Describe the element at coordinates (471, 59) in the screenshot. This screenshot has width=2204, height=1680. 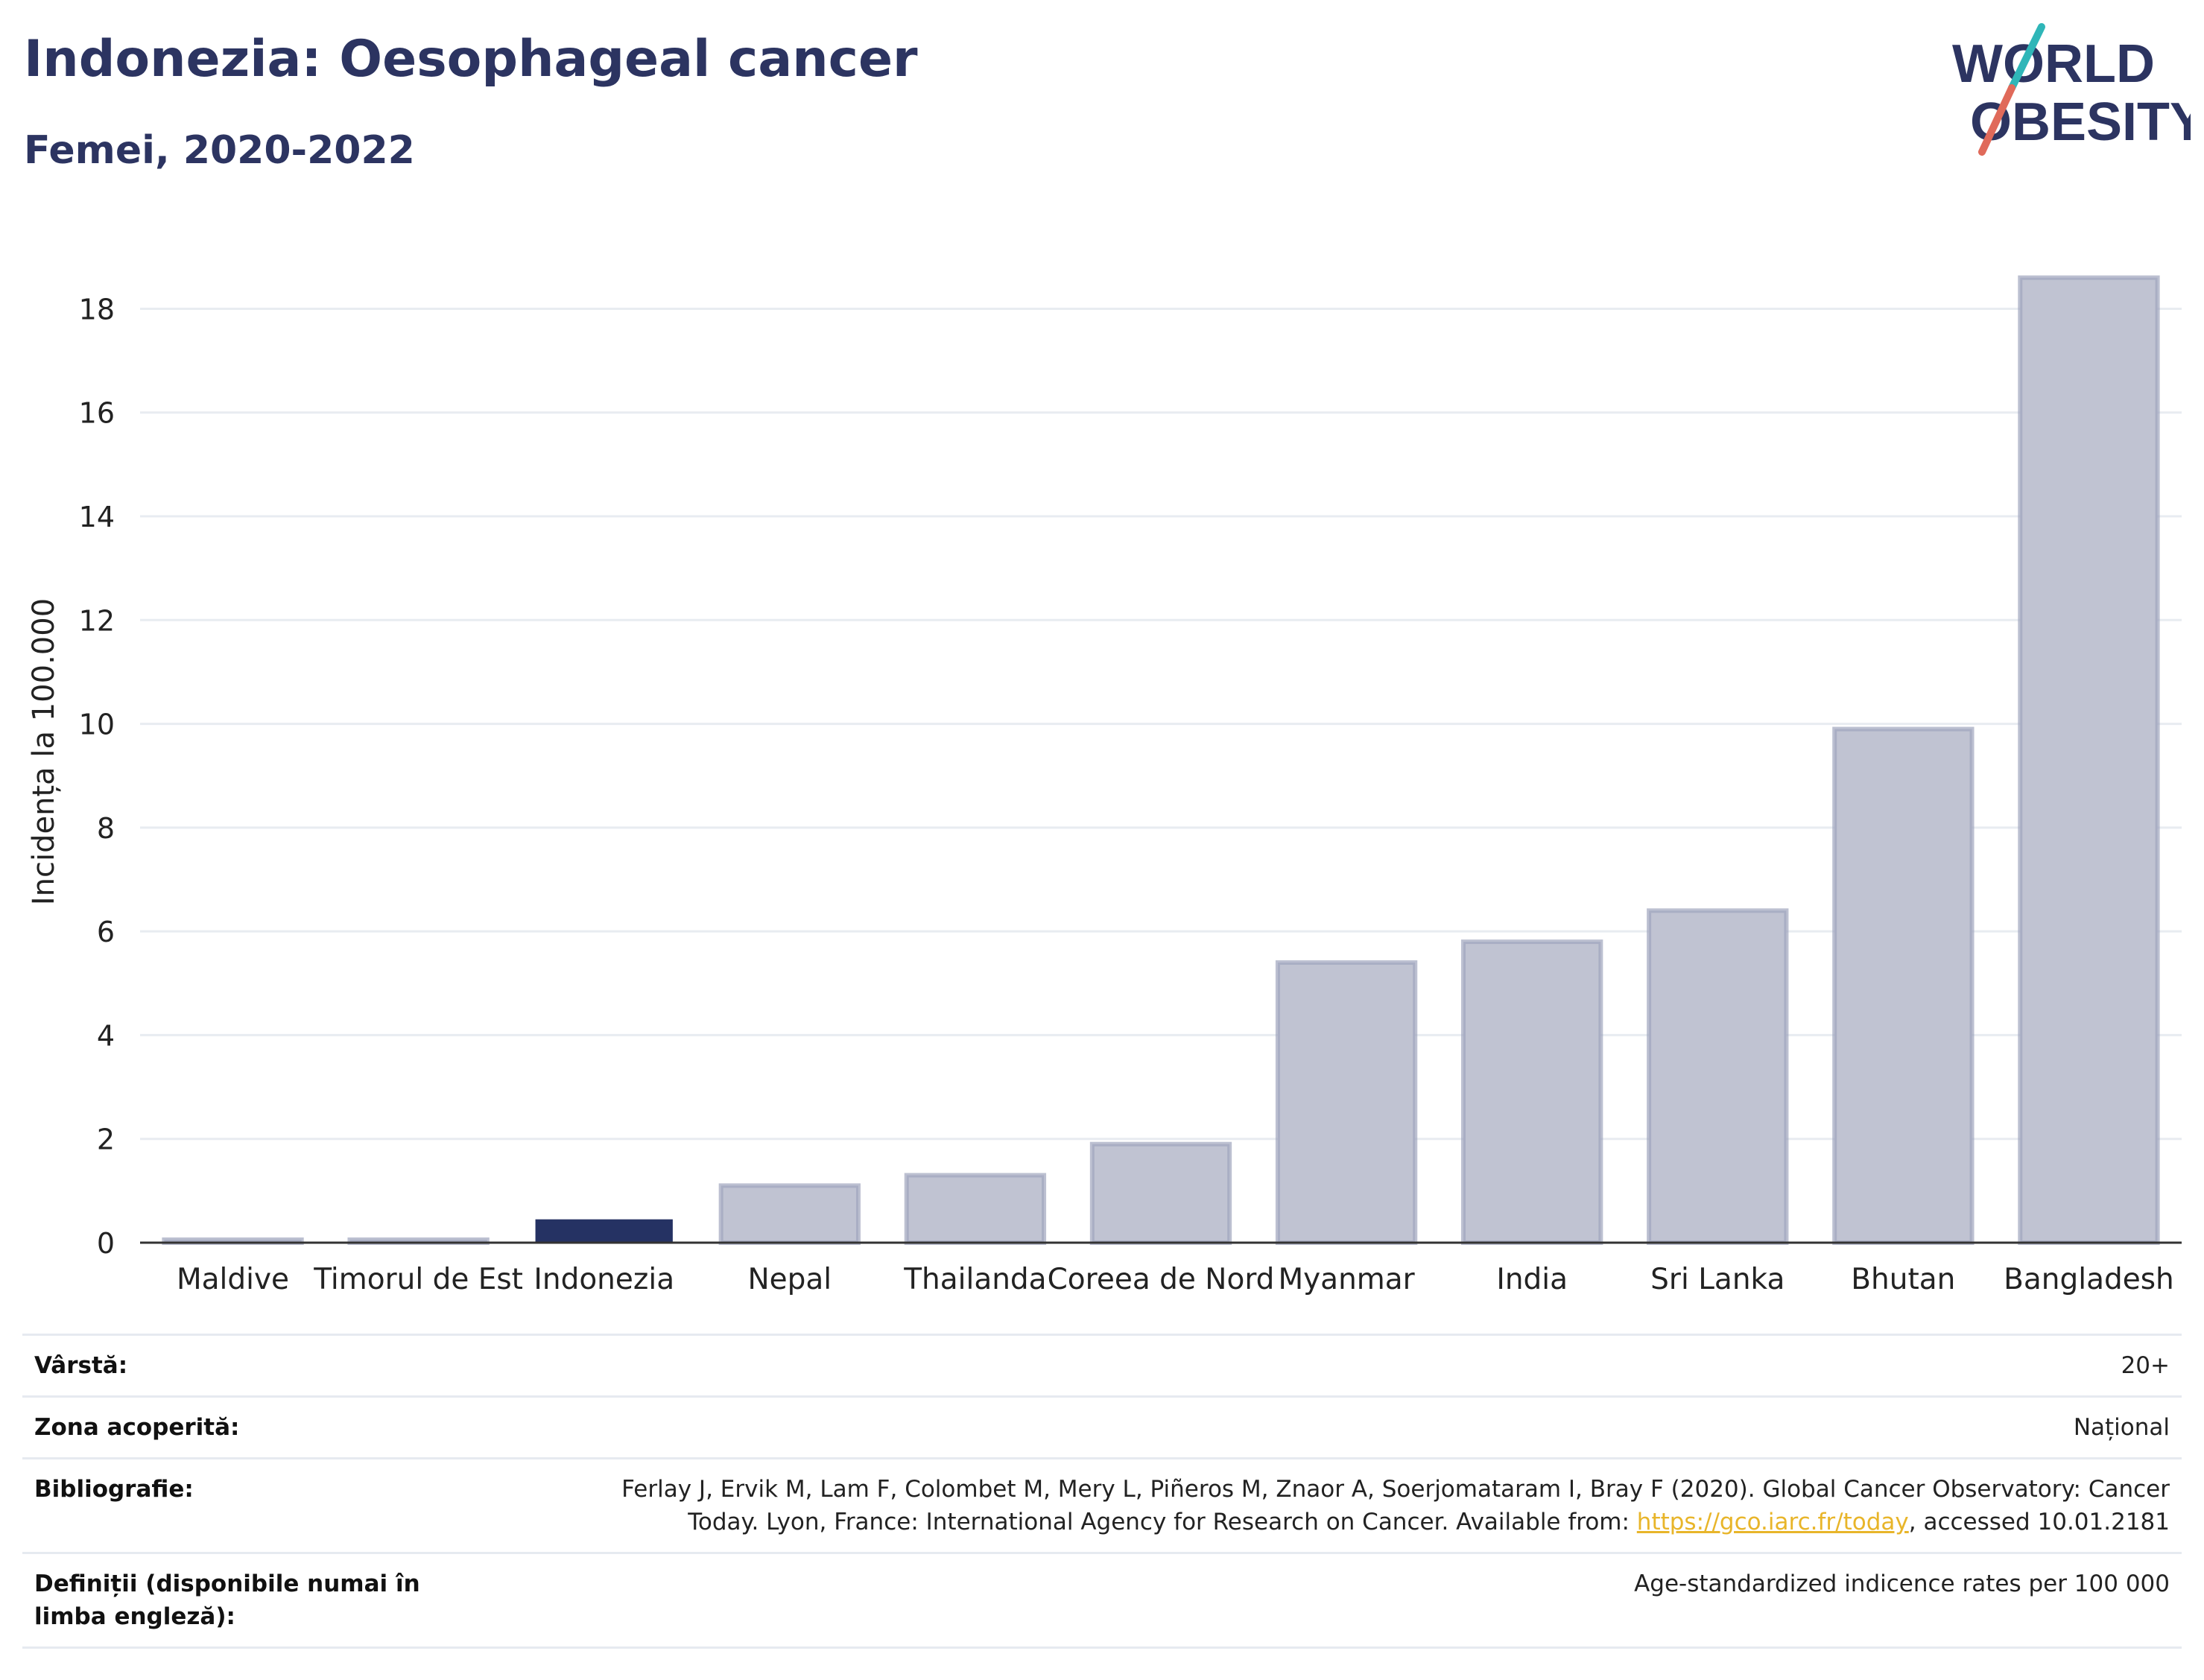
I see `page-title: Indonezia: Oesophageal cancer` at that location.